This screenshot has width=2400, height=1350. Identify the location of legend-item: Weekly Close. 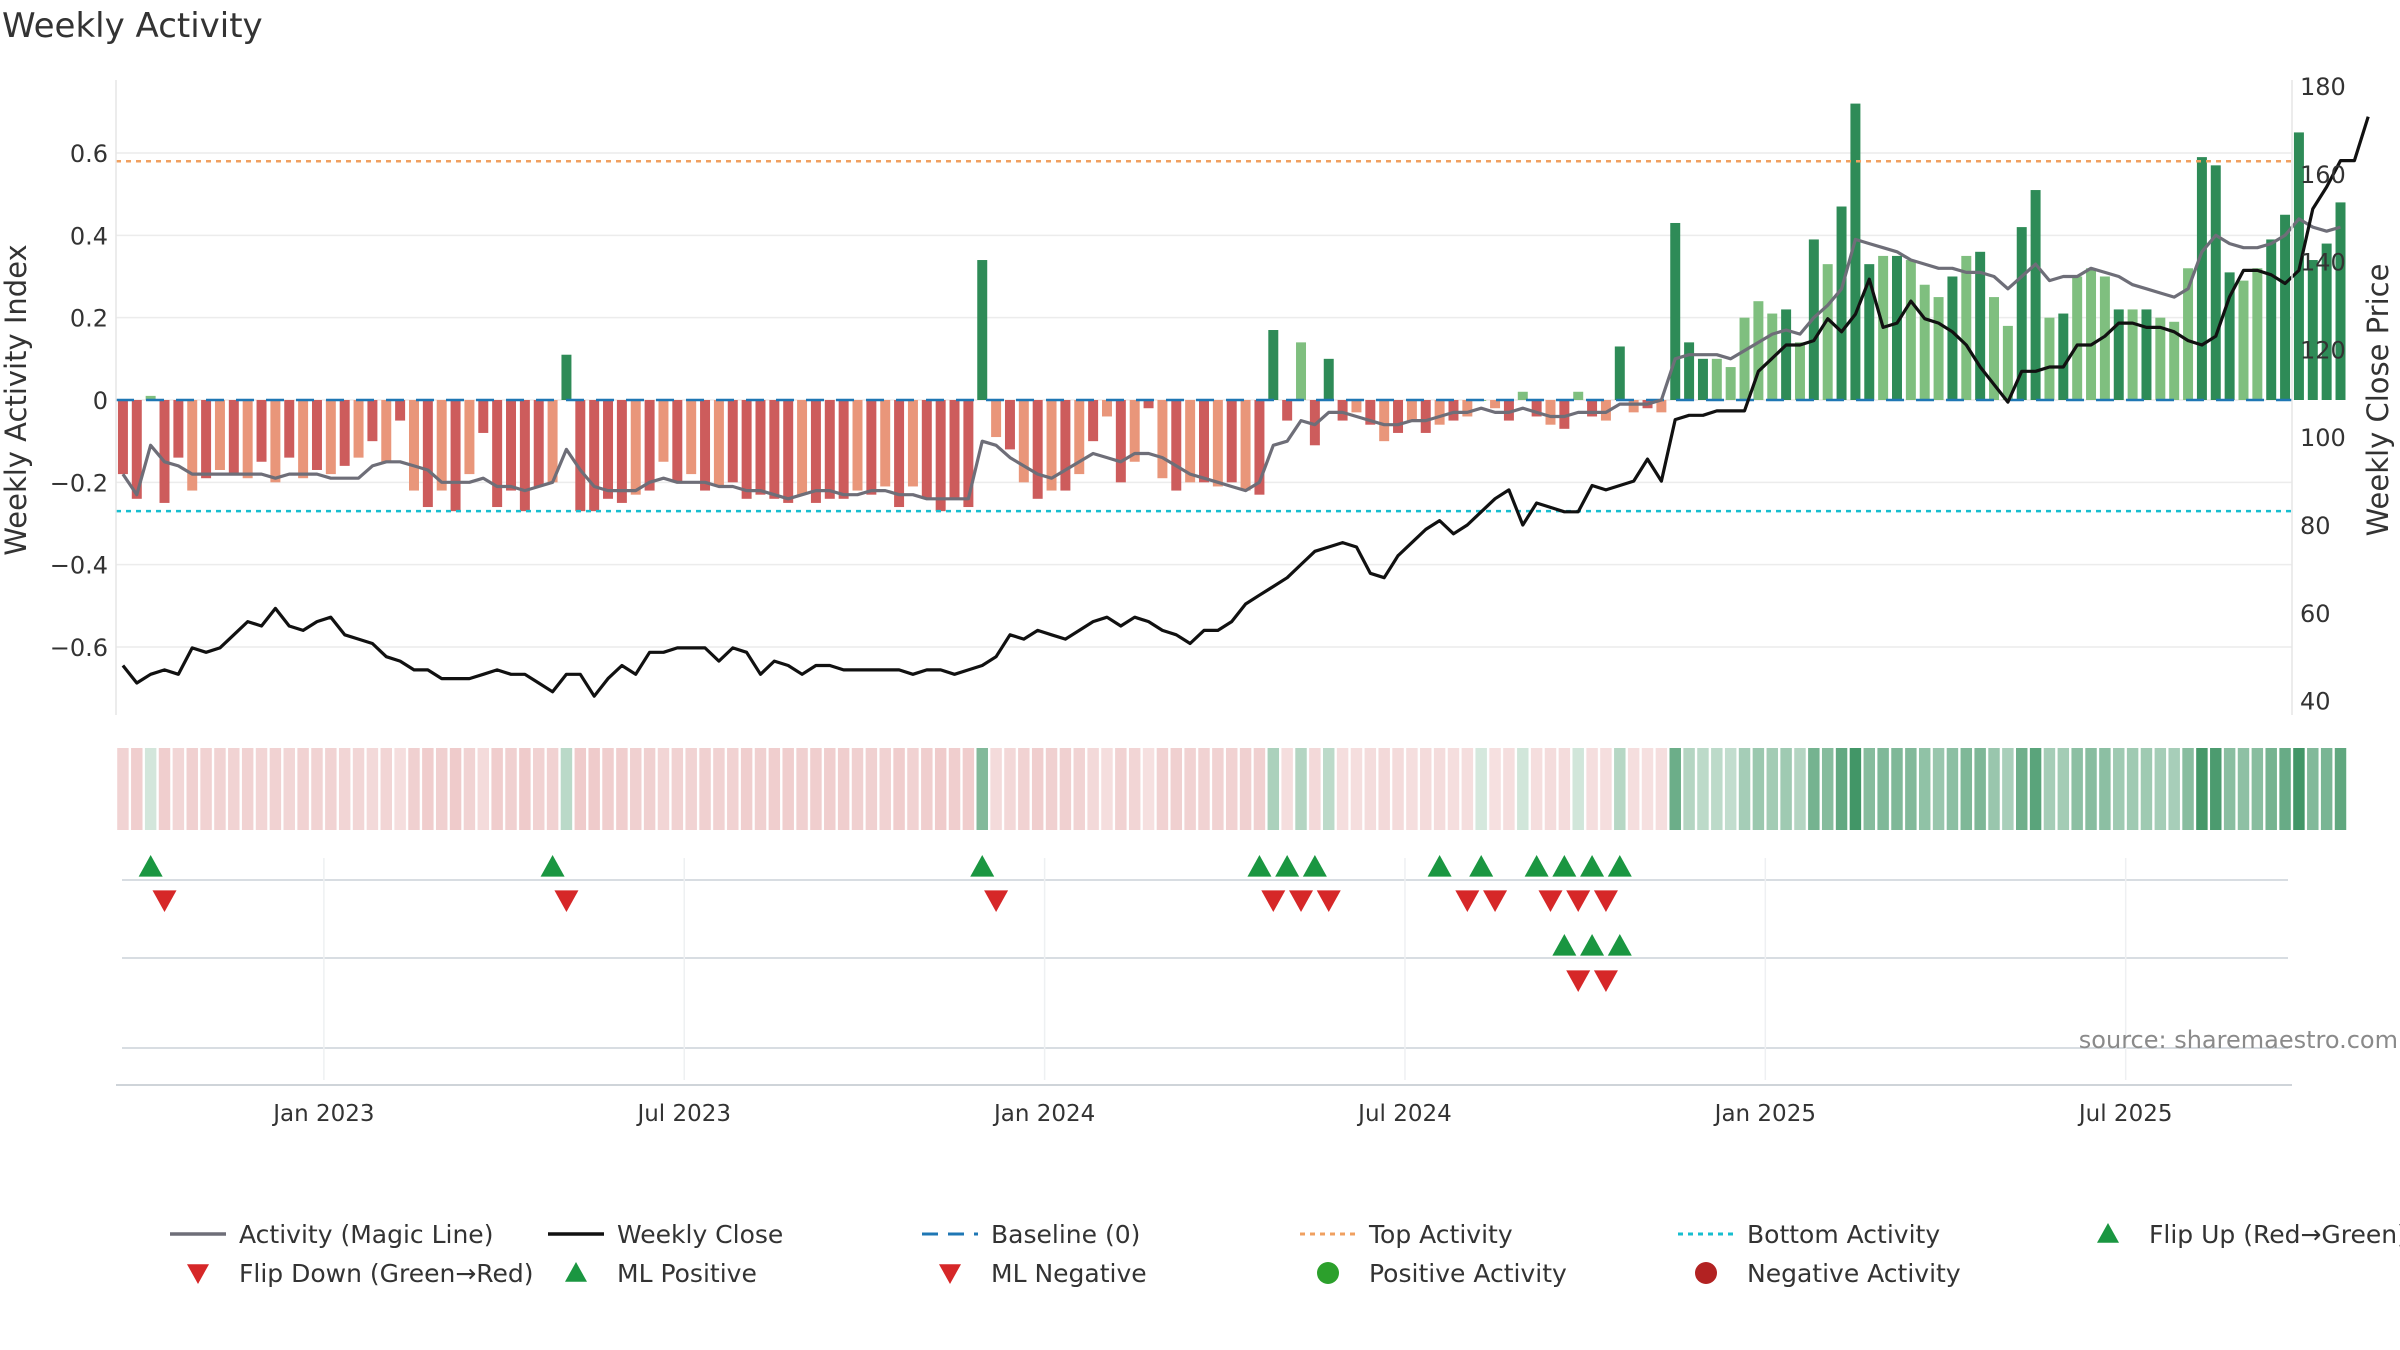
(665, 1234).